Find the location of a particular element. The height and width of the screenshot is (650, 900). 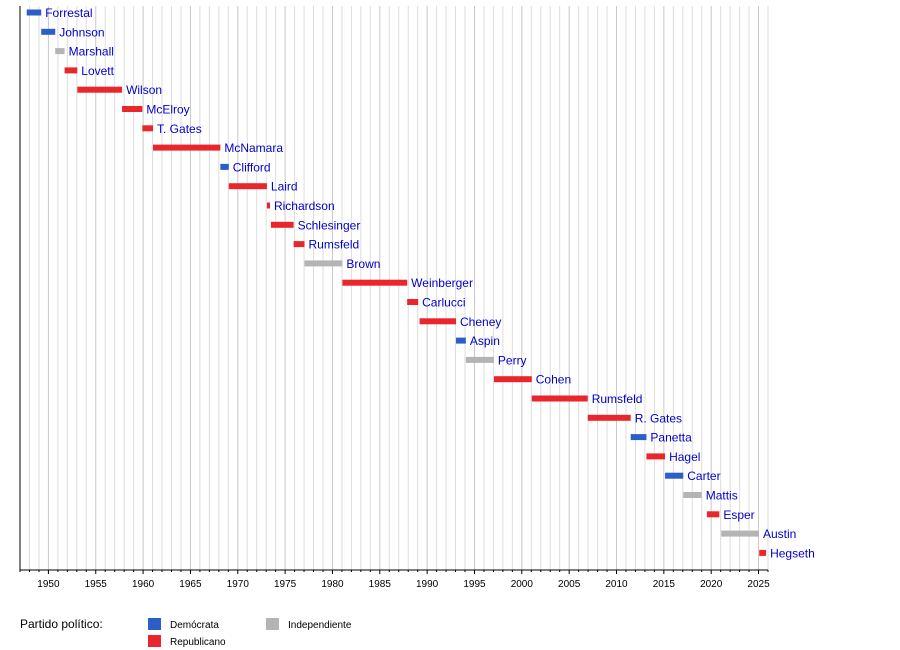

secretary-name-label: Wilson is located at coordinates (144, 90).